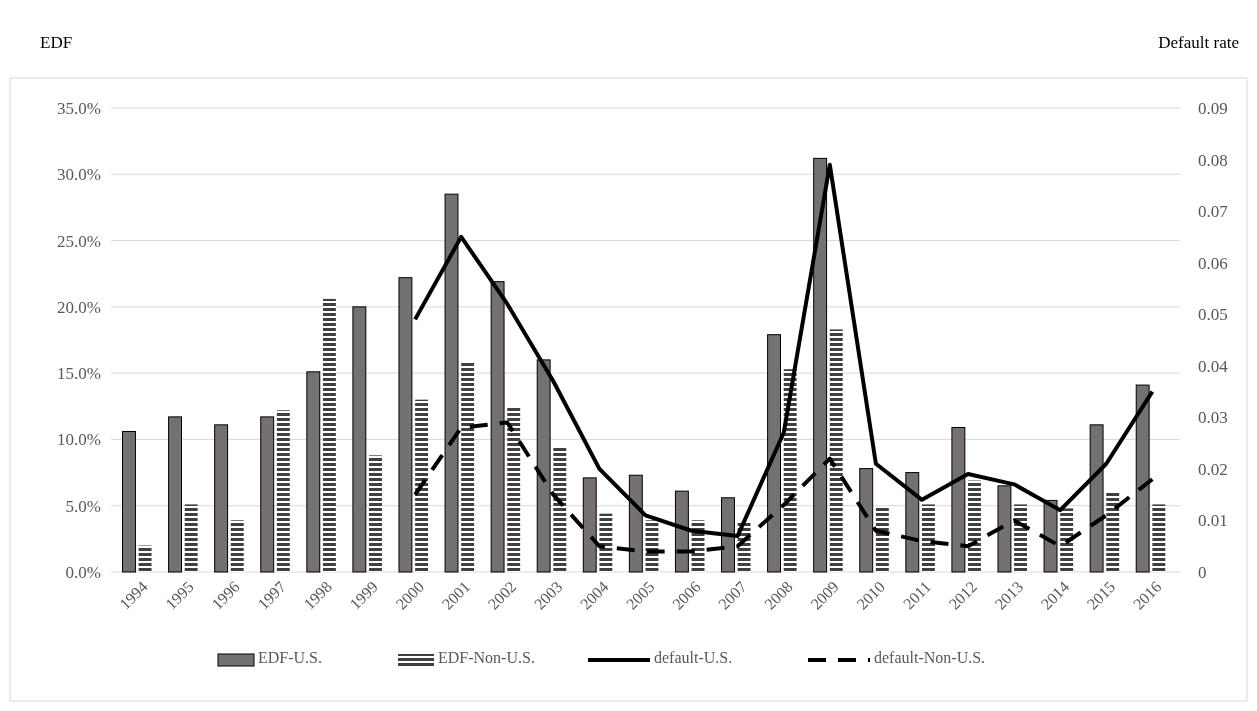 The width and height of the screenshot is (1257, 711). I want to click on legend-label: default-U.S., so click(693, 657).